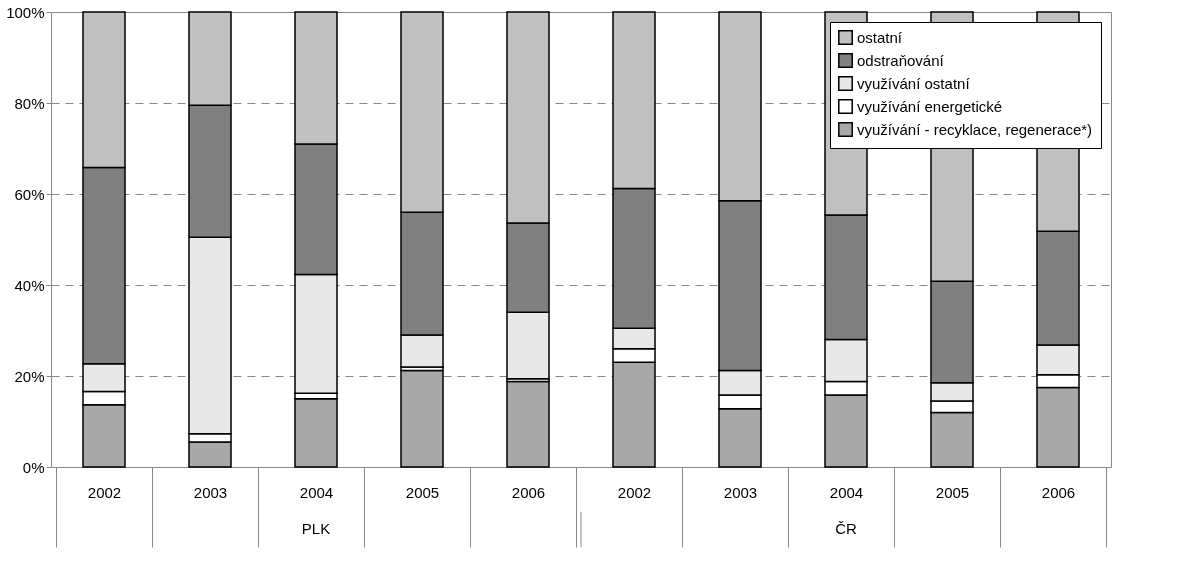 This screenshot has width=1181, height=580. Describe the element at coordinates (901, 60) in the screenshot. I see `legend-label: odstraňování` at that location.